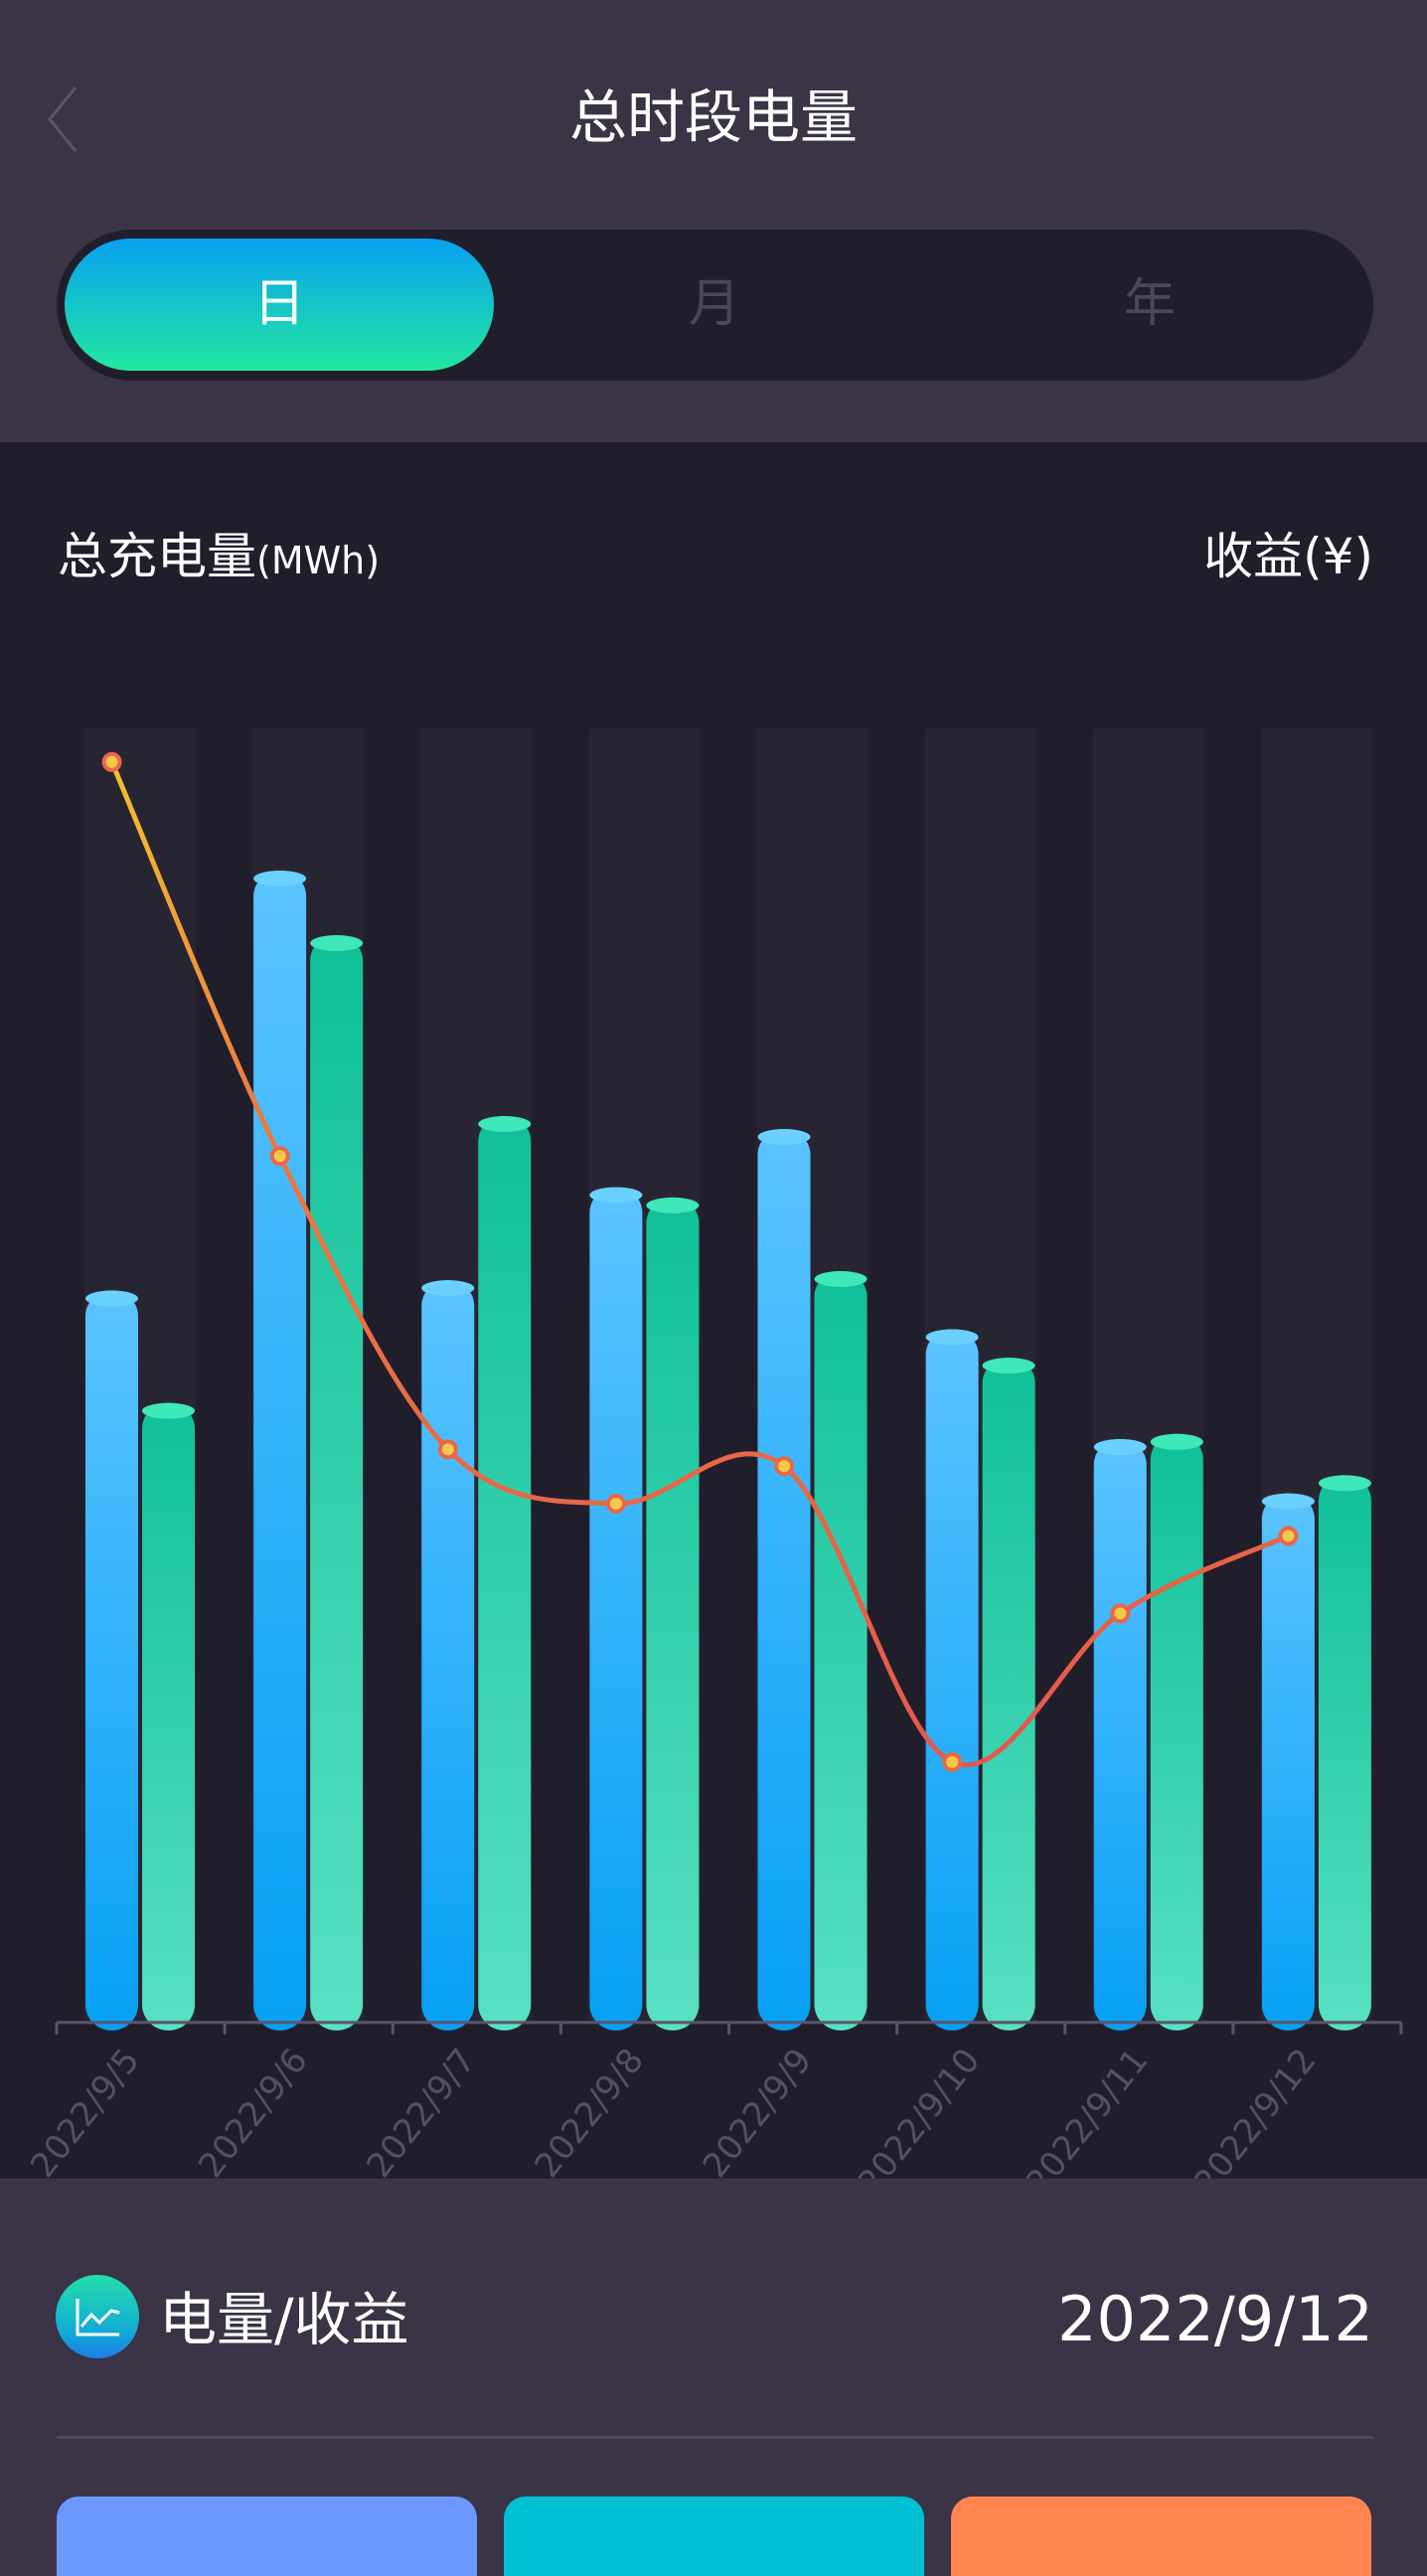 This screenshot has width=1427, height=2576. I want to click on page-title: 总时段电量, so click(713, 117).